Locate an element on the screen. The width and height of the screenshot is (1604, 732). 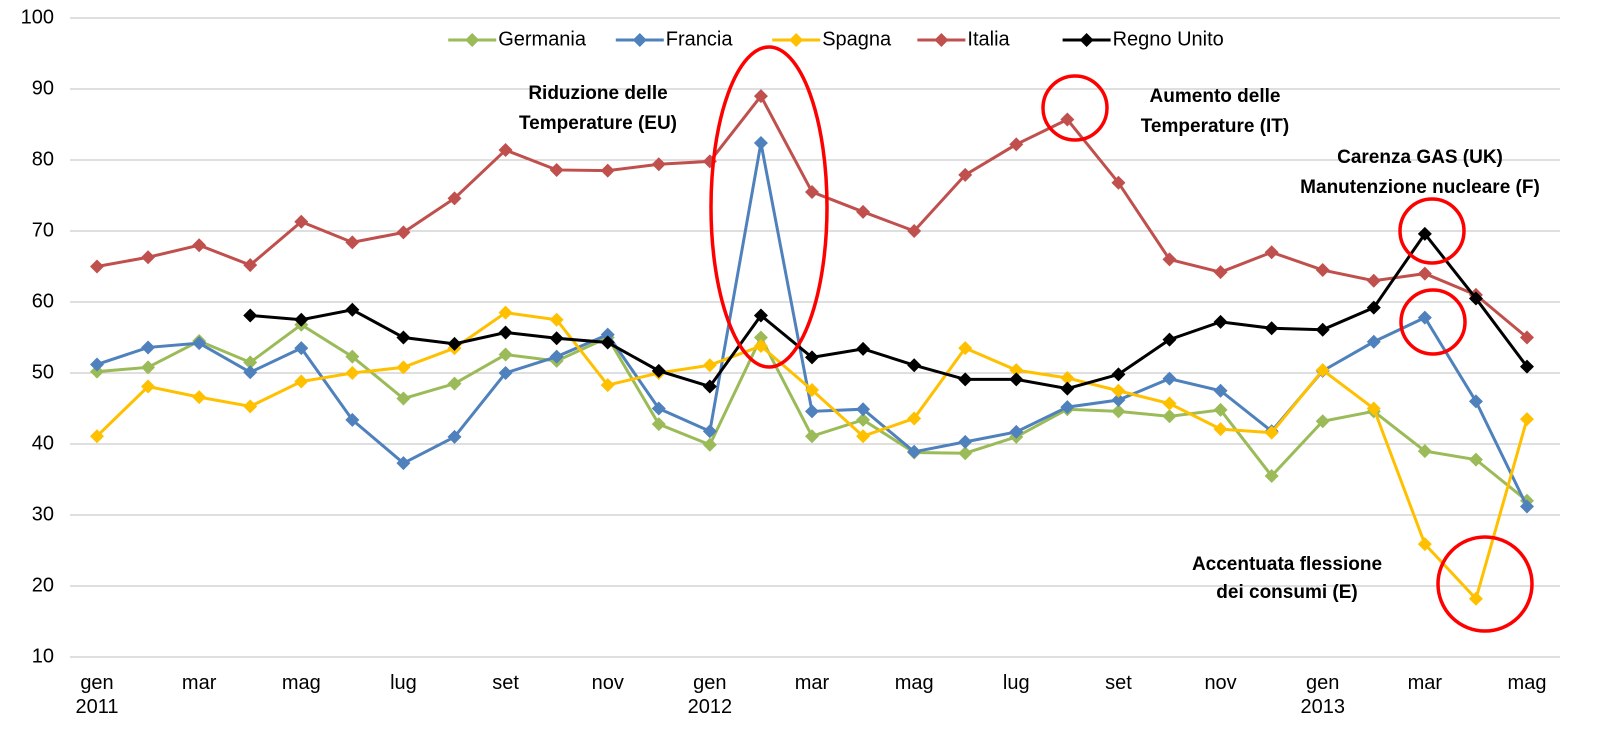
annotation: Riduzione delle is located at coordinates (597, 93).